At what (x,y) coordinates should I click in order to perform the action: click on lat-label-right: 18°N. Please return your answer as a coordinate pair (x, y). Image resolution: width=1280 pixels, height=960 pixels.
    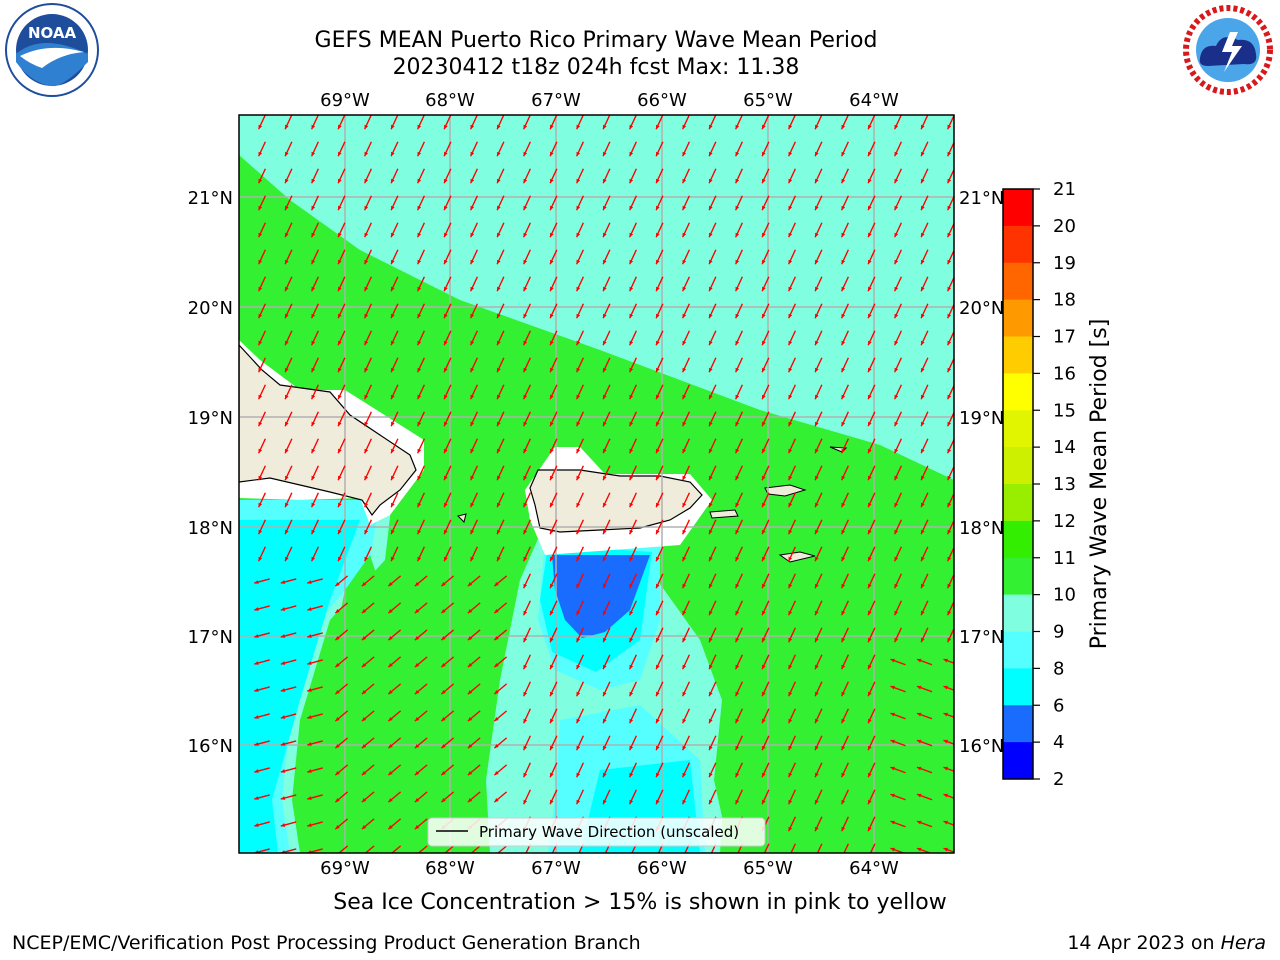
    Looking at the image, I should click on (981, 528).